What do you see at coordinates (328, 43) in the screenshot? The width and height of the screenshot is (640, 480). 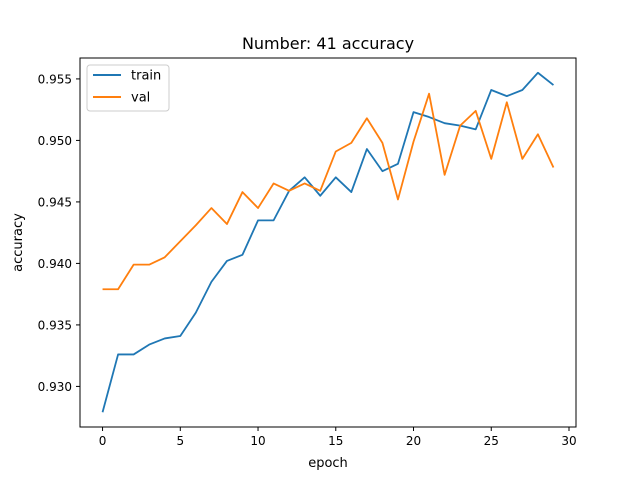 I see `chart-title: Number: 41 accuracy` at bounding box center [328, 43].